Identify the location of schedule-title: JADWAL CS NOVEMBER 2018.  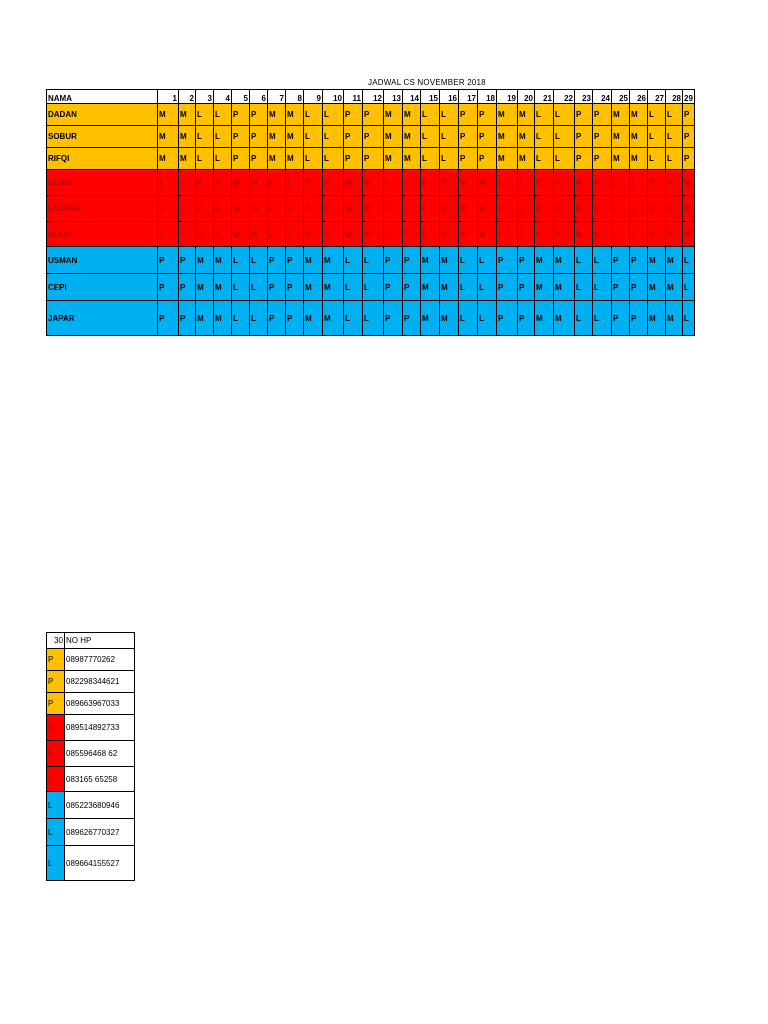
(427, 82).